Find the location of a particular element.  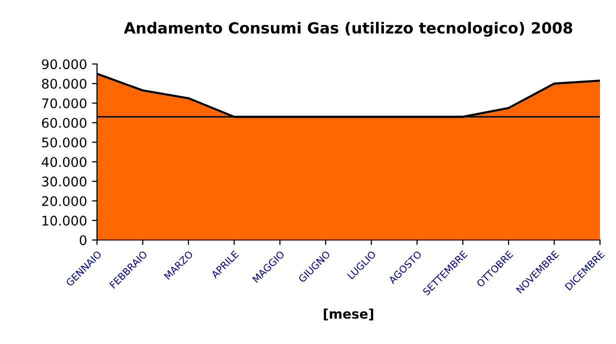

y-tick-label: 70.000 is located at coordinates (64, 103).